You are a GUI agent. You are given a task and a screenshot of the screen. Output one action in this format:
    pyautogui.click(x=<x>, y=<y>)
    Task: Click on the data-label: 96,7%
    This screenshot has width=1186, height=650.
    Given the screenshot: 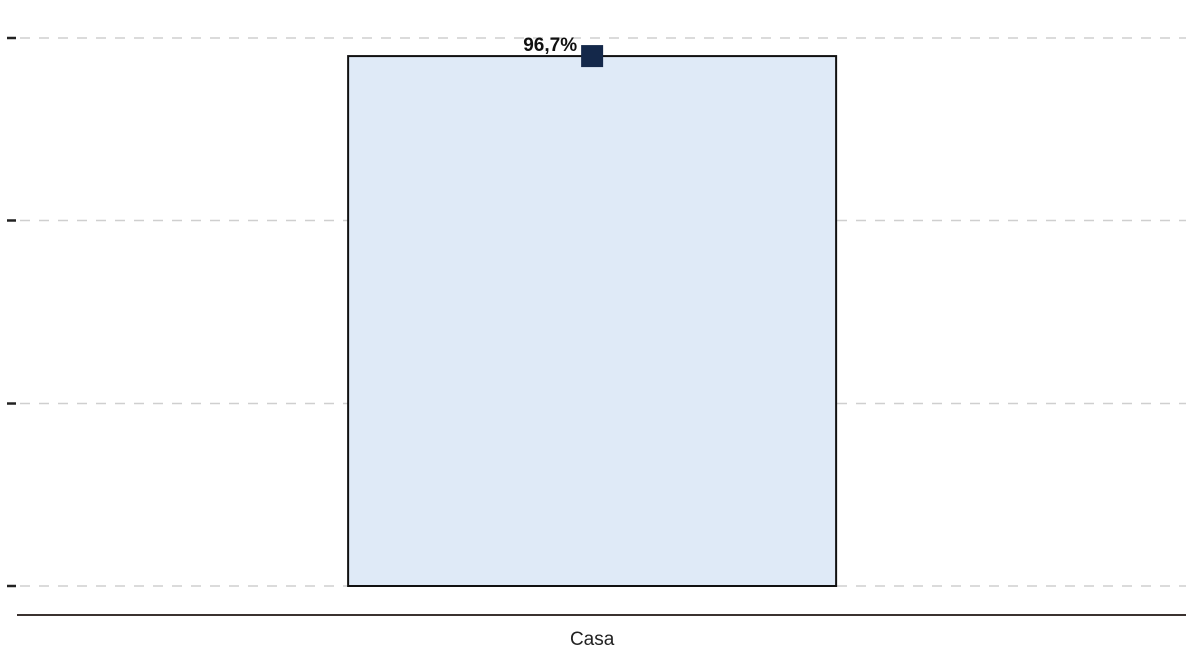 What is the action you would take?
    pyautogui.click(x=550, y=45)
    